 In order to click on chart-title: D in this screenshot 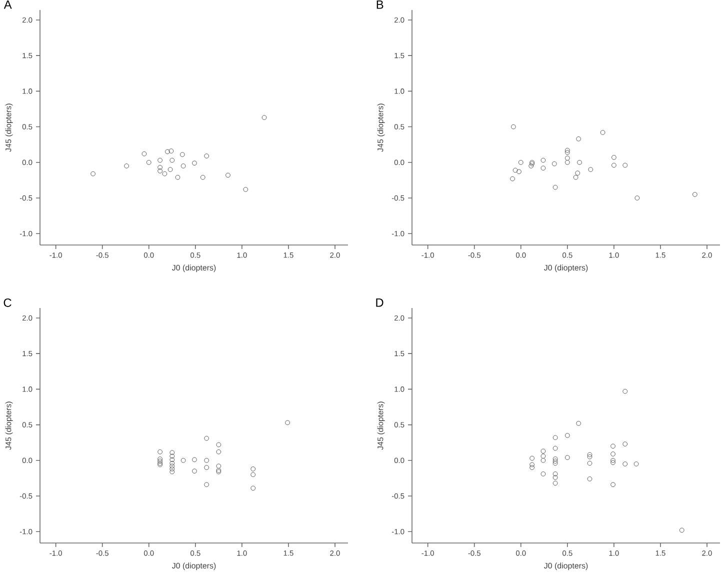, I will do `click(380, 302)`.